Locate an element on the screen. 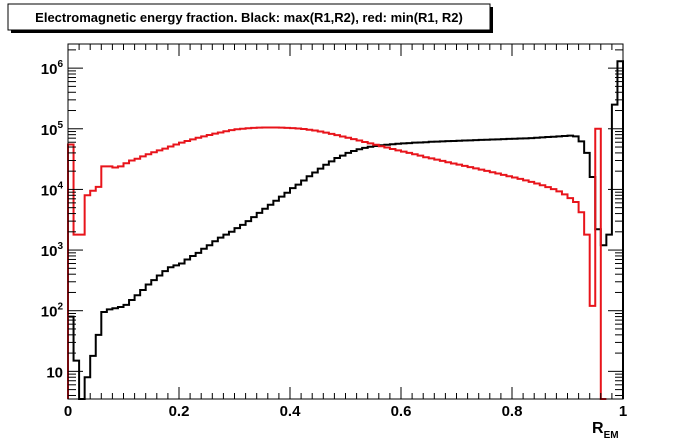 This screenshot has width=692, height=444. y-tick-label-exponent: 5 is located at coordinates (60, 125).